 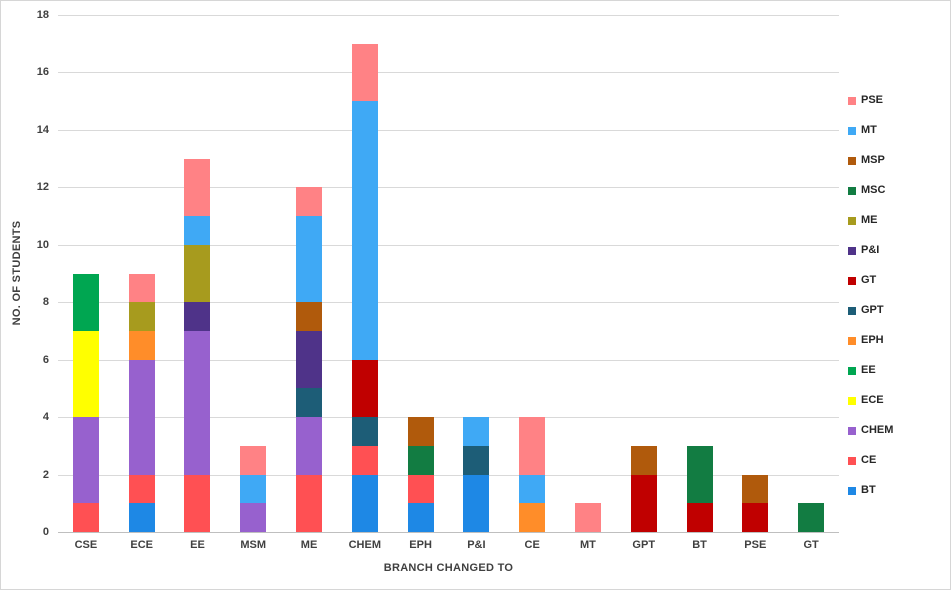 I want to click on legend-swatch-ece, so click(x=852, y=400).